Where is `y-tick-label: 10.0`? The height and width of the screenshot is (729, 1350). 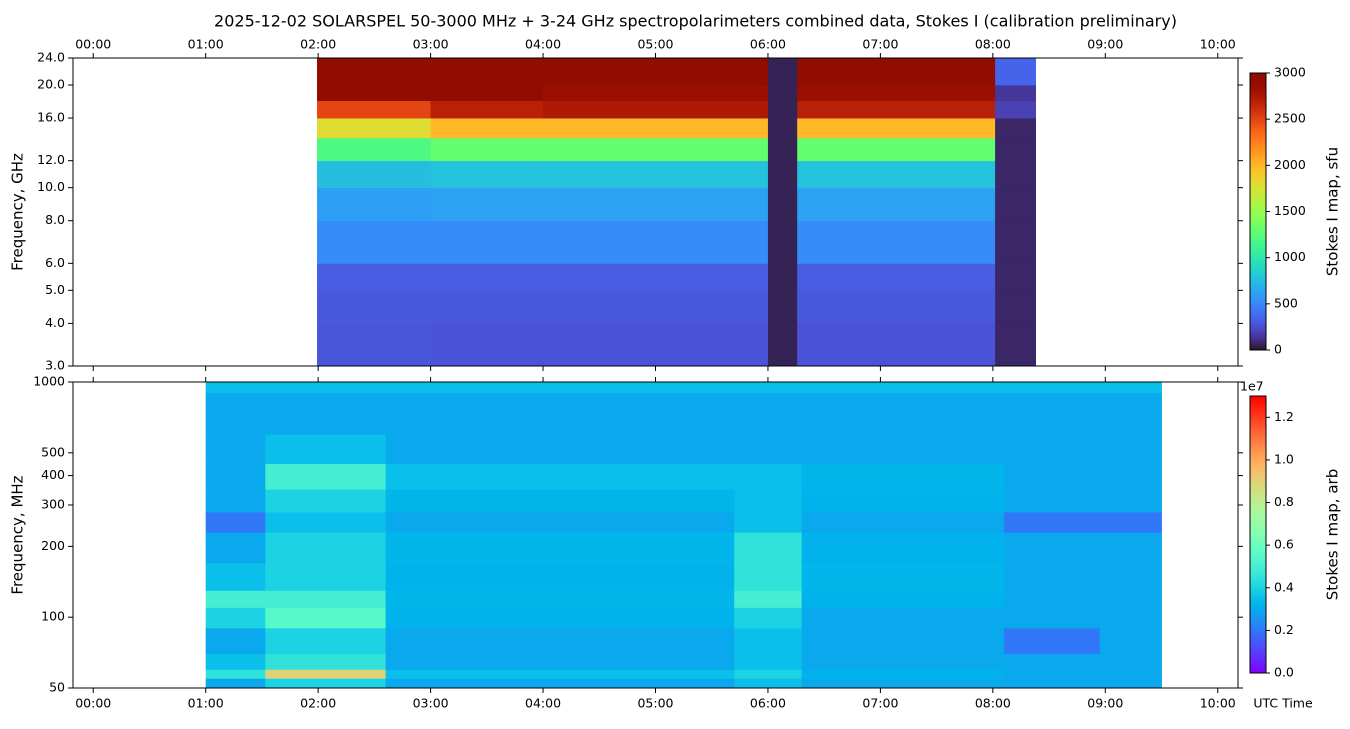 y-tick-label: 10.0 is located at coordinates (51, 186).